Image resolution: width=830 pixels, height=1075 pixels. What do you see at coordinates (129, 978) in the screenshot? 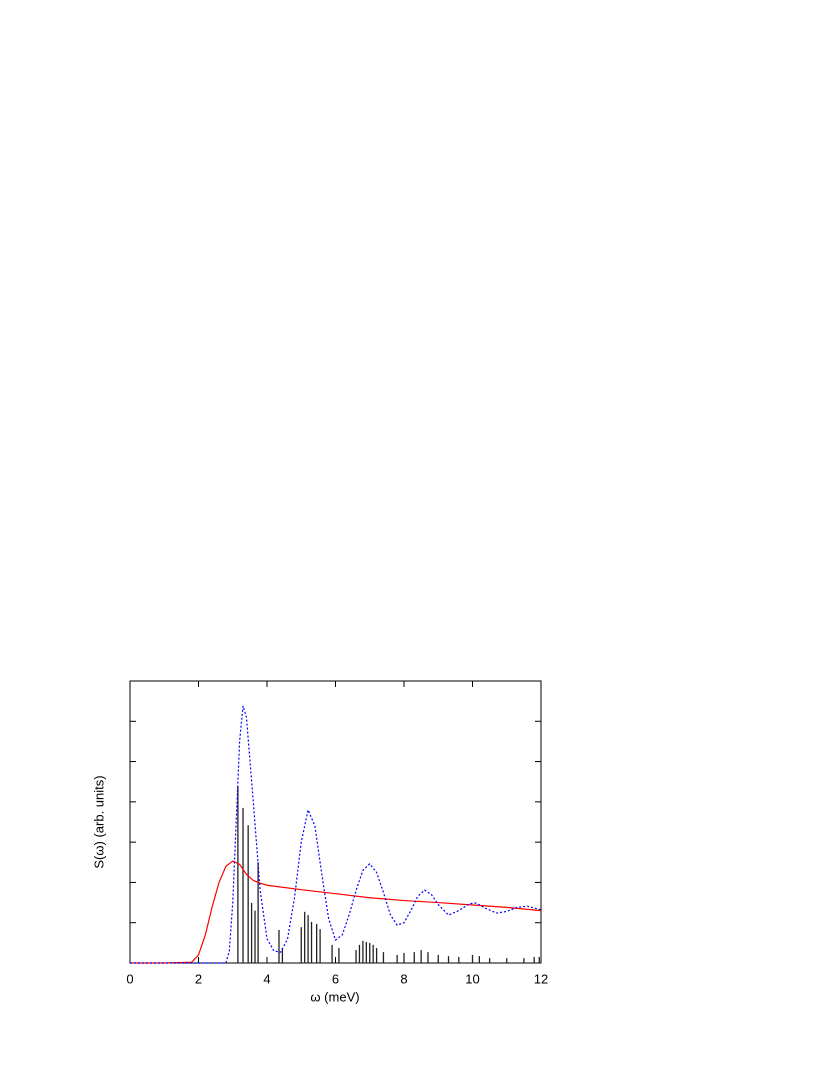
I see `x-tick-label: 0` at bounding box center [129, 978].